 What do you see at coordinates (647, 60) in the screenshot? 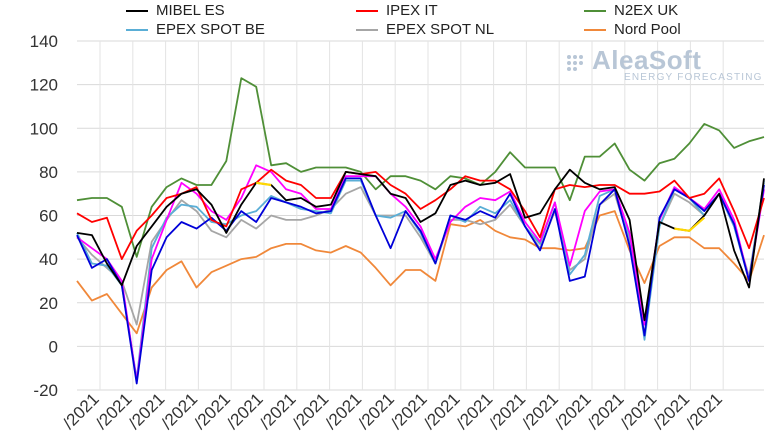
I see `watermark-brand: AleaSoft` at bounding box center [647, 60].